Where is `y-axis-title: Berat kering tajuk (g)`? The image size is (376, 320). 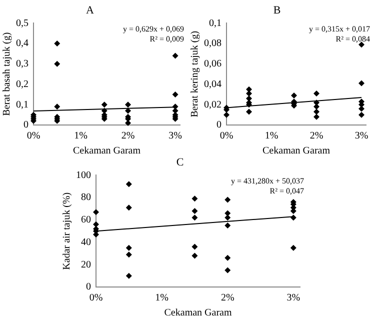 y-axis-title: Berat kering tajuk (g) is located at coordinates (195, 74).